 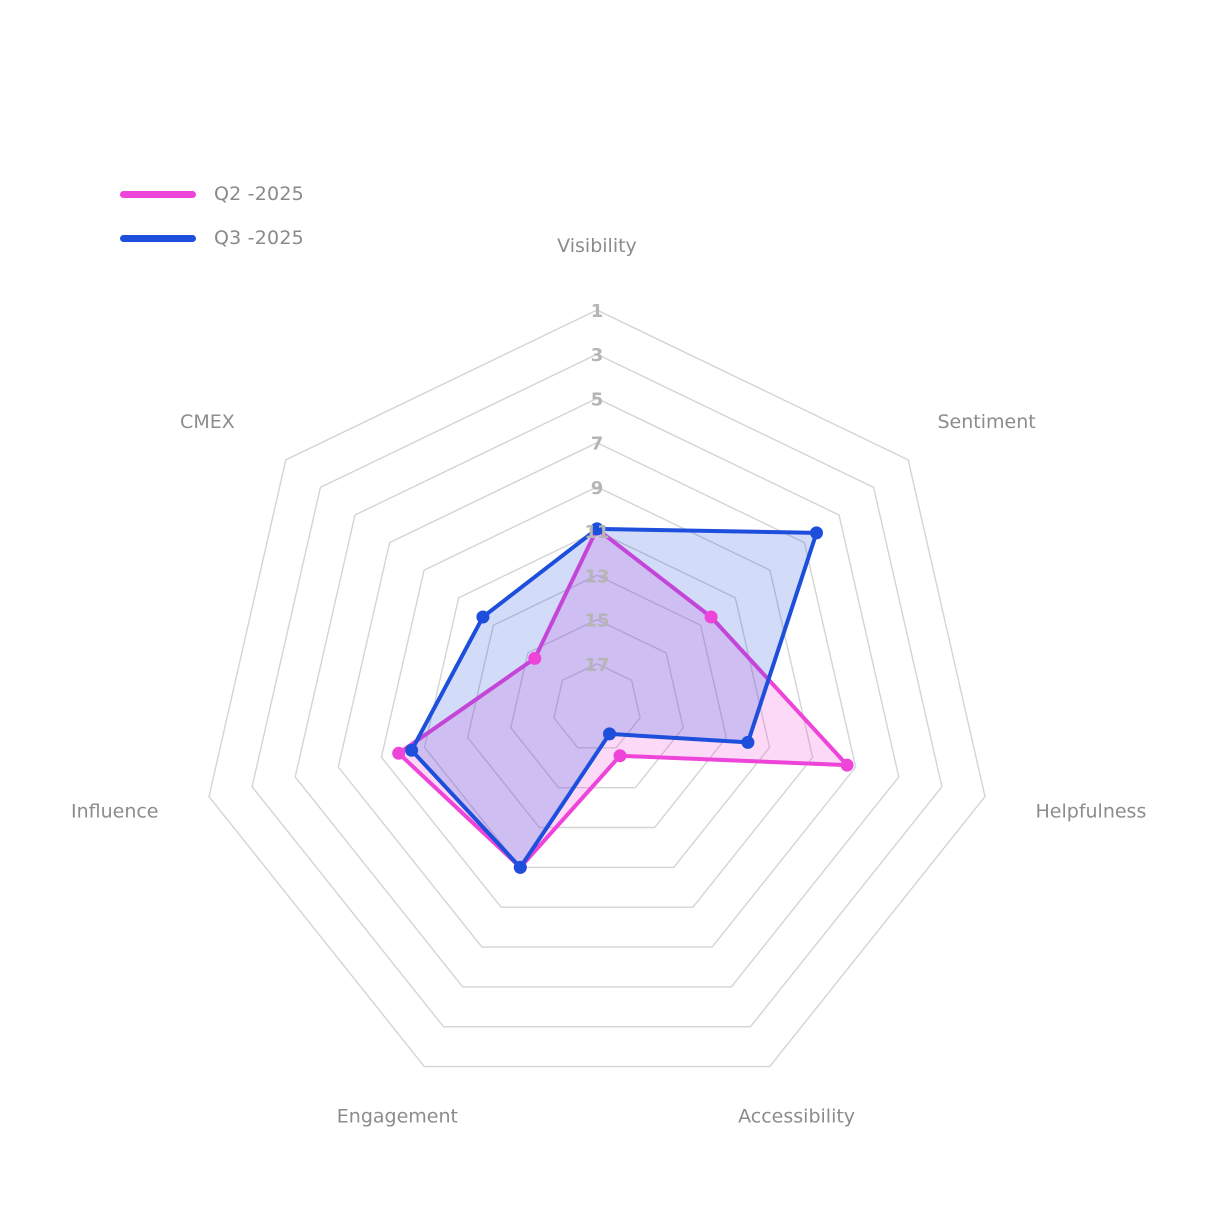 I want to click on tick-label-3: 3, so click(x=597, y=355).